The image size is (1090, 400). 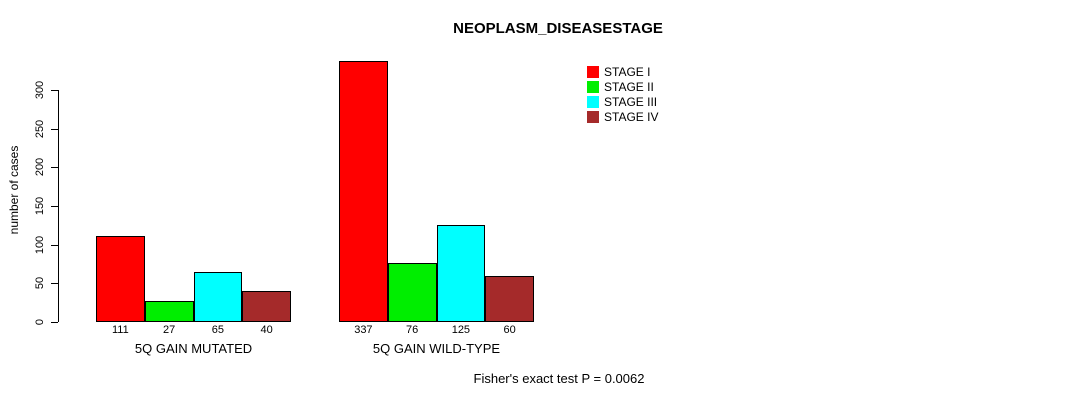 What do you see at coordinates (629, 87) in the screenshot?
I see `legend-label: STAGE II` at bounding box center [629, 87].